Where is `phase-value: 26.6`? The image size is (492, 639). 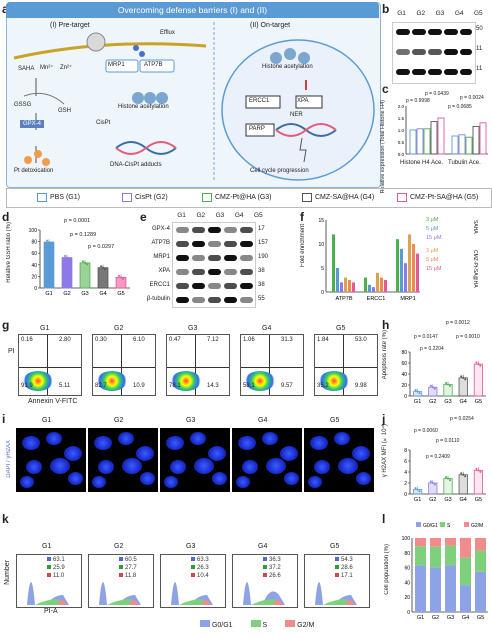
phase-value: 26.6 is located at coordinates (272, 576).